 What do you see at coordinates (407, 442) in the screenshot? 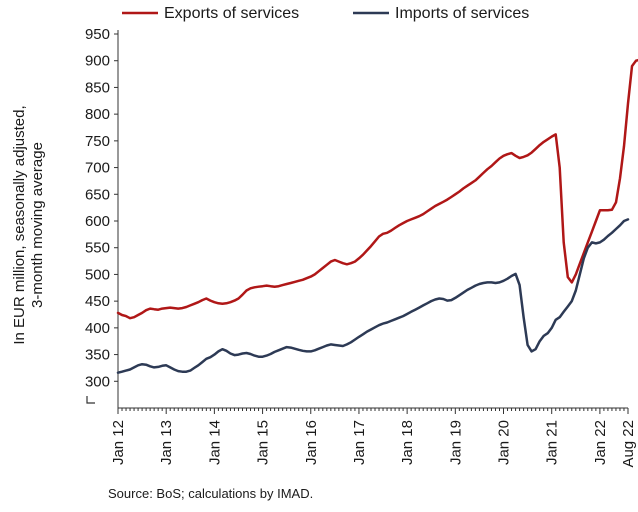
I see `x-tick-label: Jan 18` at bounding box center [407, 442].